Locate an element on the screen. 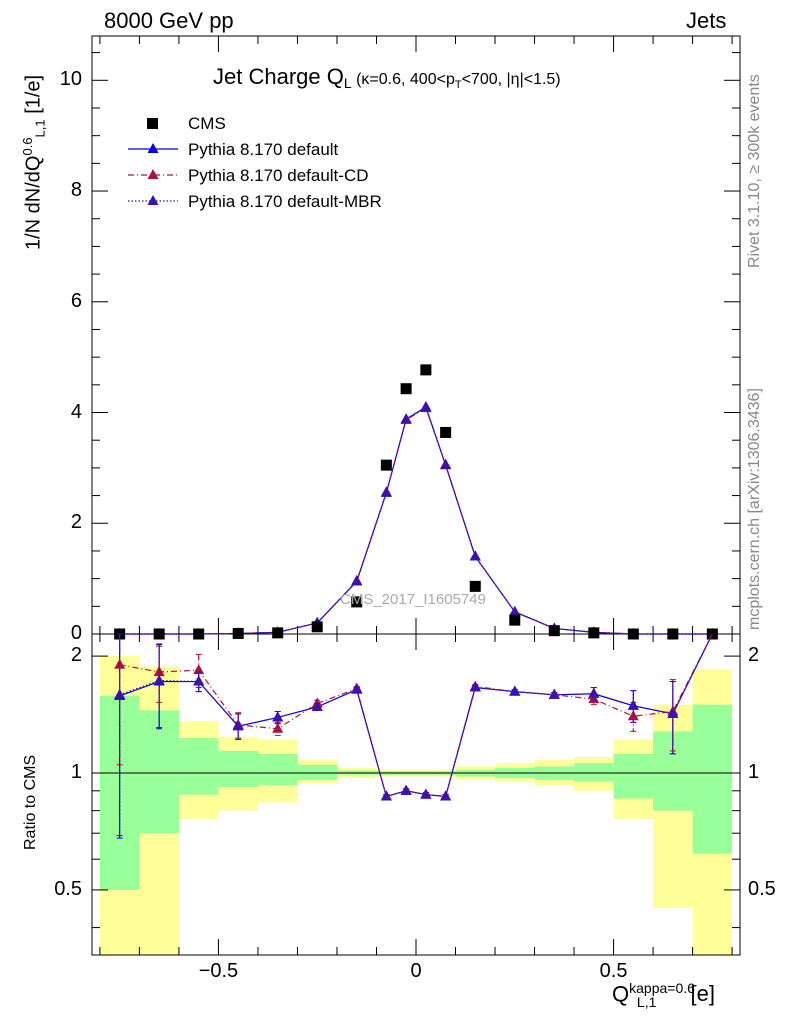 The image size is (786, 1024). title-detail-sub: T is located at coordinates (458, 85).